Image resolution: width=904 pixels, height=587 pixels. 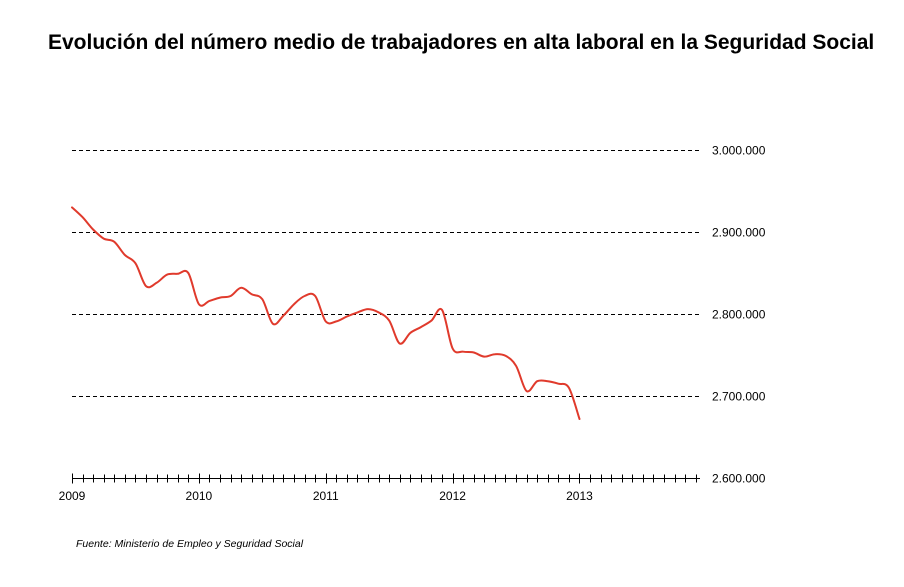 What do you see at coordinates (72, 496) in the screenshot?
I see `x-tick-label: 2009` at bounding box center [72, 496].